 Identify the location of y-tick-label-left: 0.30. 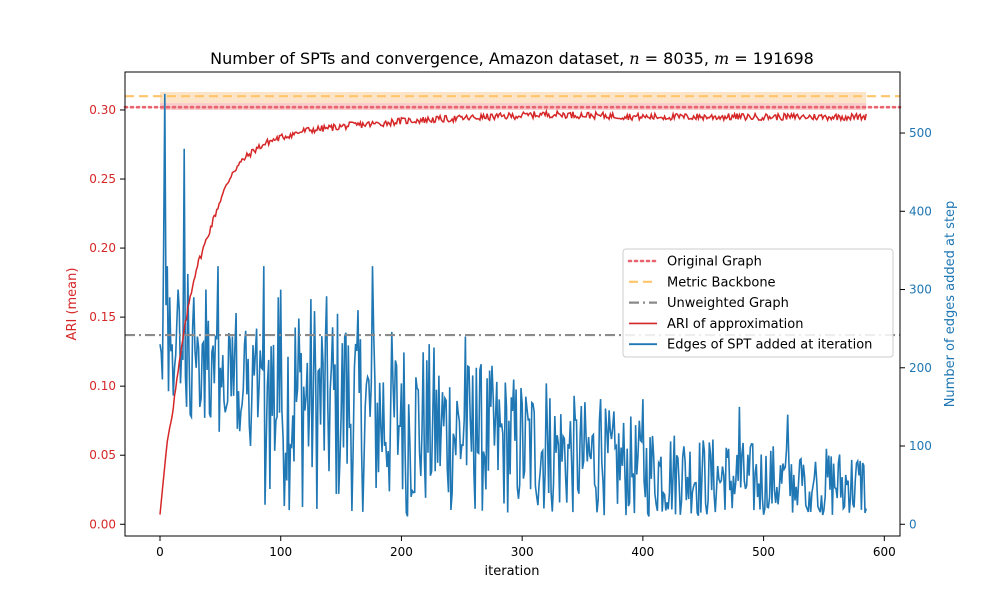
(102, 110).